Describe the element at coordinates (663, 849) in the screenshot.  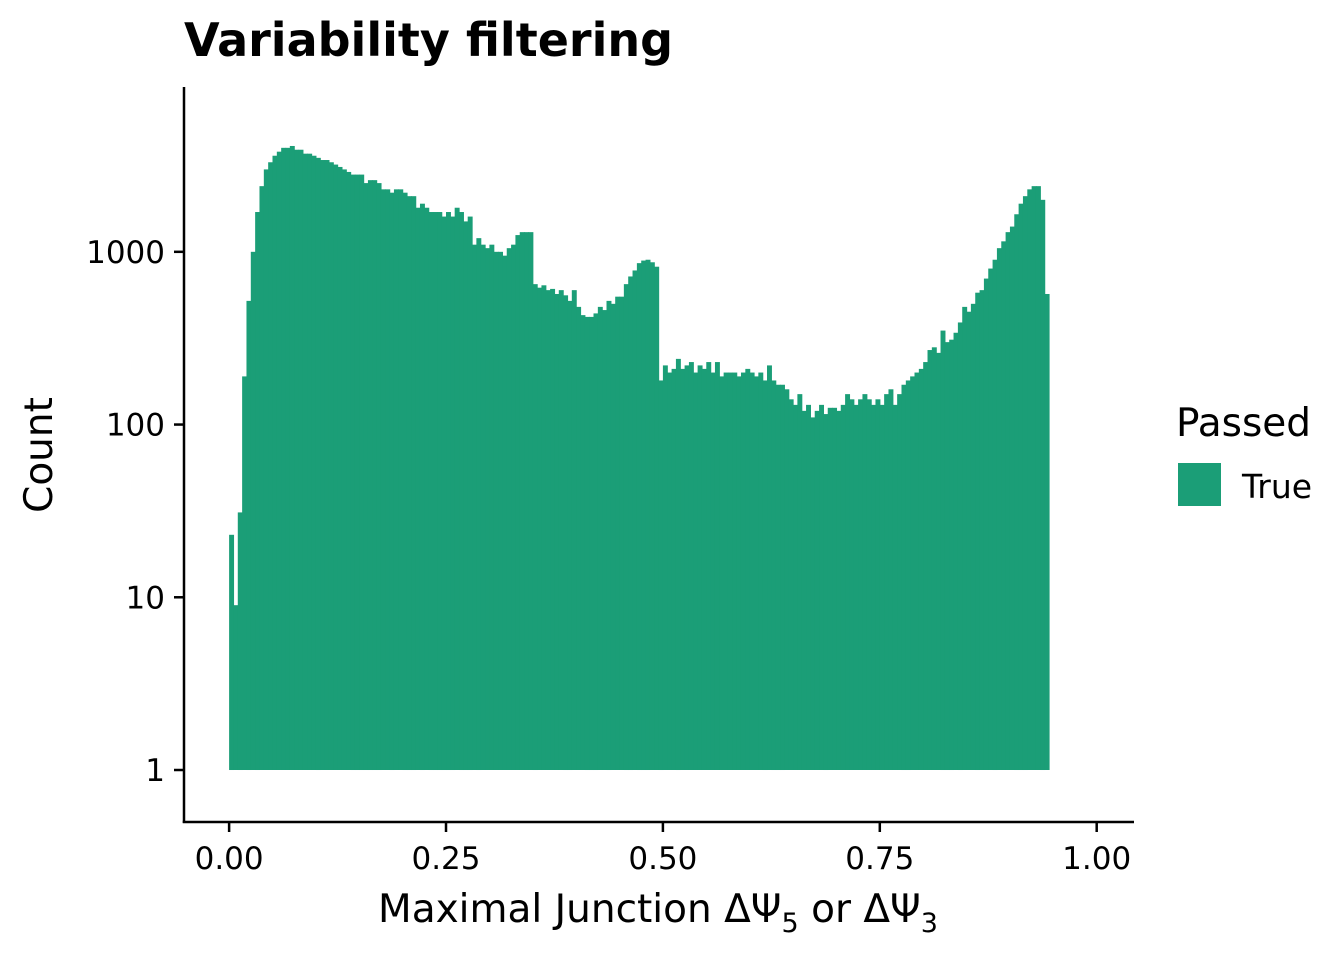
I see `x-axis-ticks: 0.00 0.25 0.50 0.75 1.00` at that location.